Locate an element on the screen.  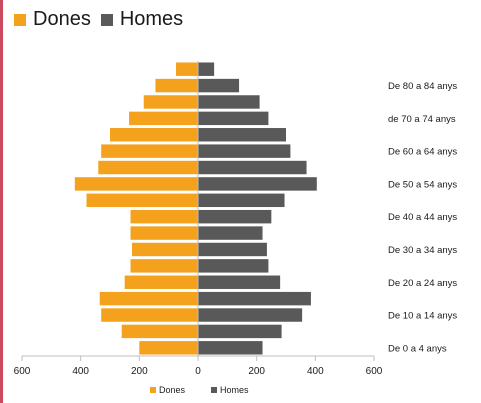
x-tick-label-4: 200 is located at coordinates (256, 371).